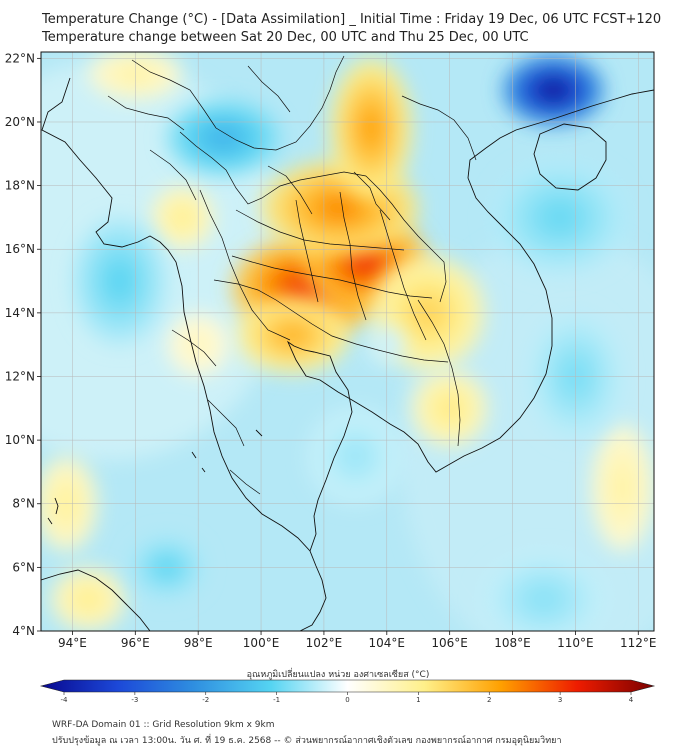  I want to click on colorbar: -4 -3 -2 -1 0 1 2 3 4, so click(347, 691).